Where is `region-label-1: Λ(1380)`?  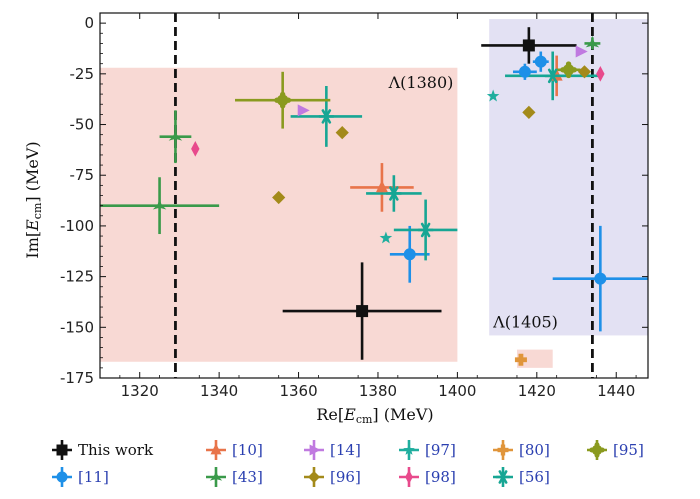 region-label-1: Λ(1380) is located at coordinates (421, 82).